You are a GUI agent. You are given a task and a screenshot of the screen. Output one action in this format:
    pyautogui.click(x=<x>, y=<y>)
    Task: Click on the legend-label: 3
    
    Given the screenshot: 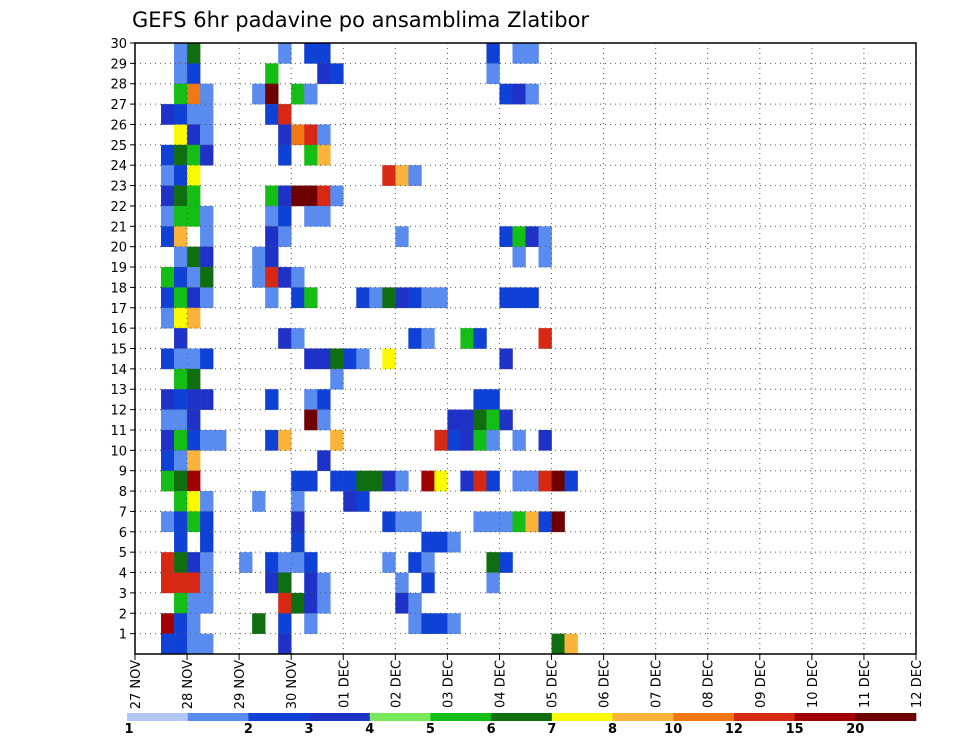 What is the action you would take?
    pyautogui.click(x=309, y=729)
    